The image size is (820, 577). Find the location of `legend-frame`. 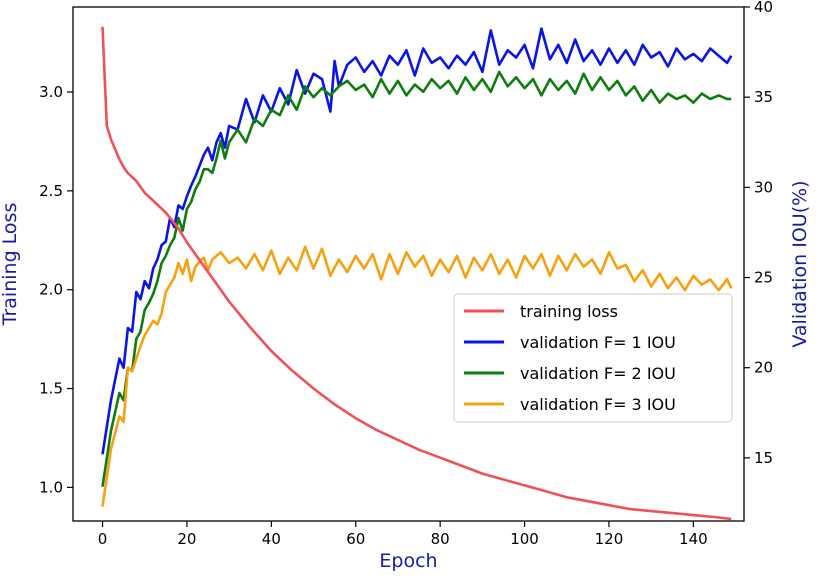

legend-frame is located at coordinates (593, 358).